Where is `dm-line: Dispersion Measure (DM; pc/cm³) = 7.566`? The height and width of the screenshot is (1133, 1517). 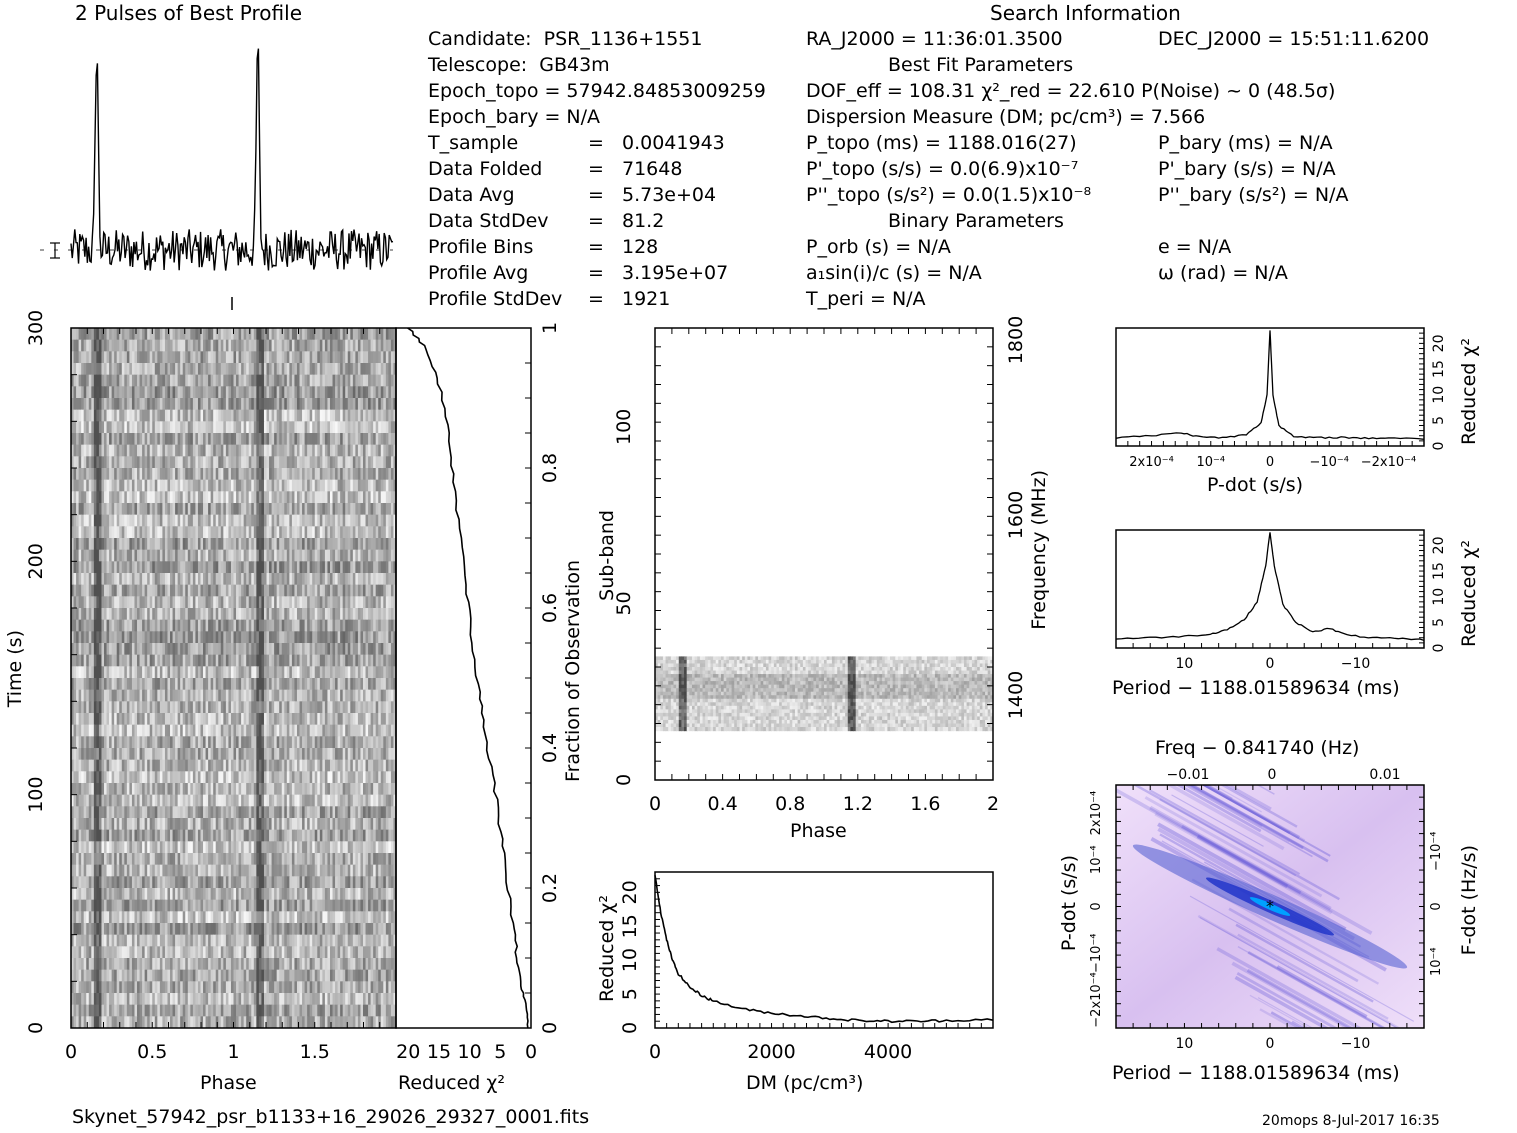
dm-line: Dispersion Measure (DM; pc/cm³) = 7.566 is located at coordinates (1006, 117).